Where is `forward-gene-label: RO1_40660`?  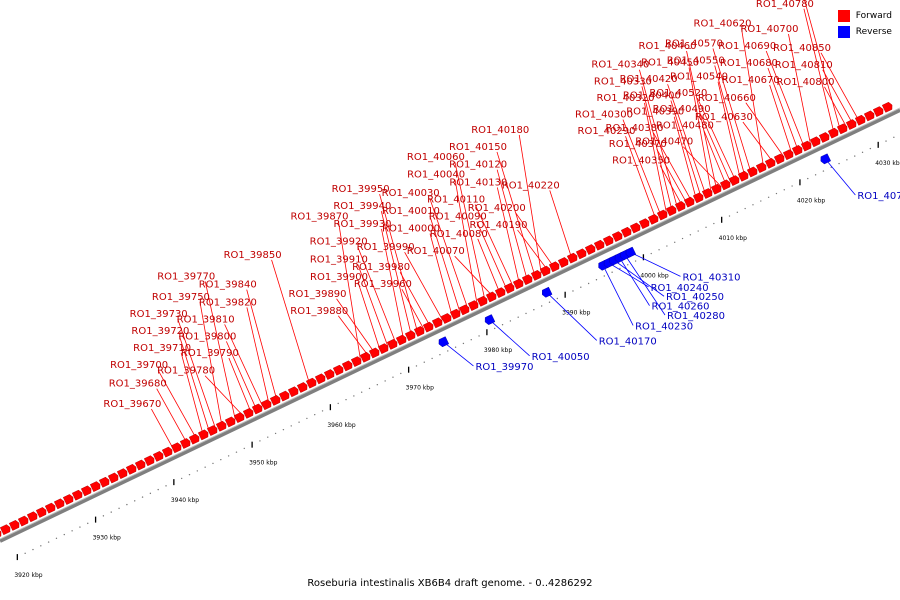 forward-gene-label: RO1_40660 is located at coordinates (727, 98).